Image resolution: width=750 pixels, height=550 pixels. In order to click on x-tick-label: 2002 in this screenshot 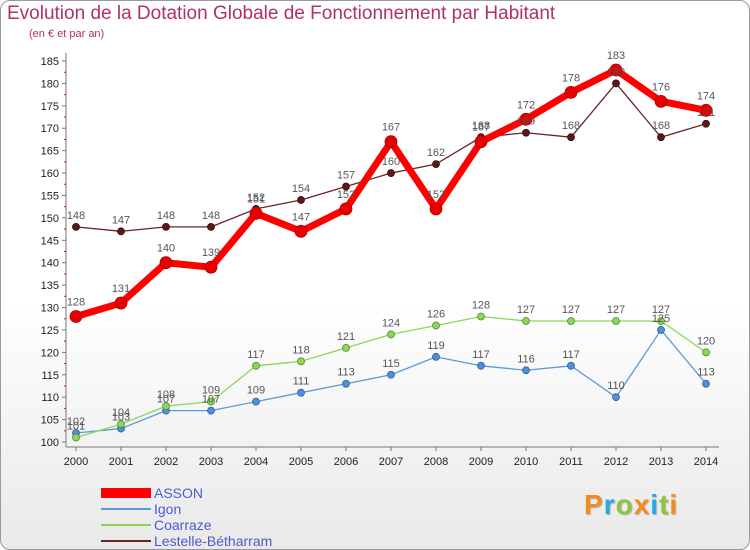, I will do `click(166, 462)`.